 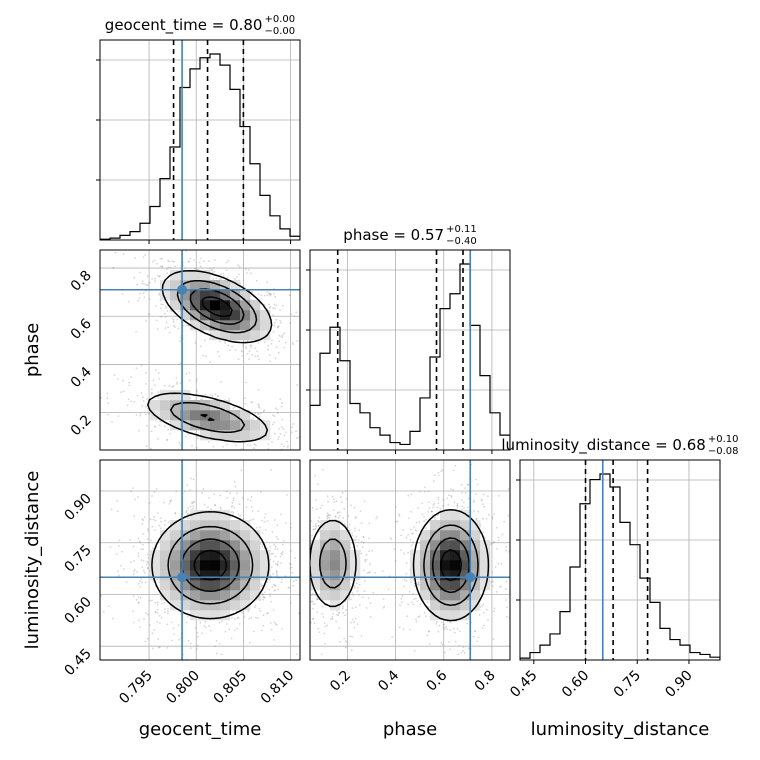 What do you see at coordinates (280, 19) in the screenshot?
I see `panel-title-plus: +0.00` at bounding box center [280, 19].